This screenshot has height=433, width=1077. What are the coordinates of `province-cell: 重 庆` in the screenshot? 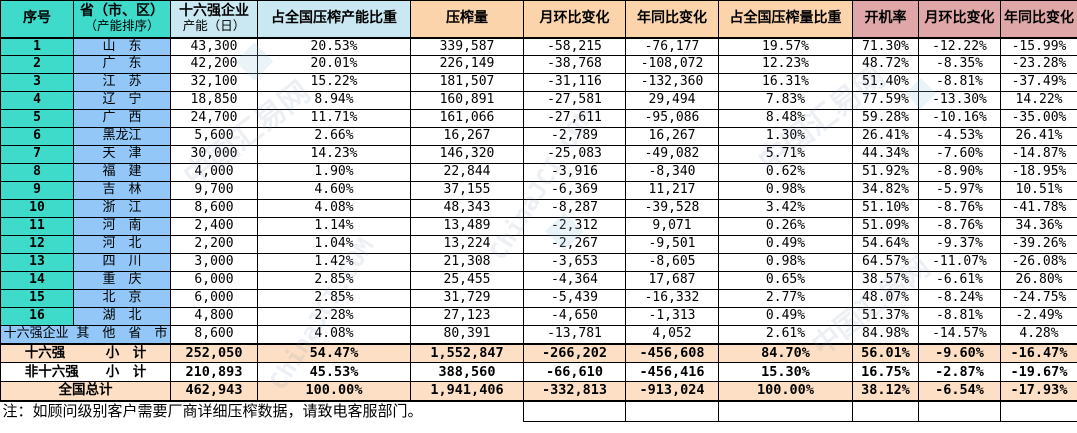 It's located at (122, 280).